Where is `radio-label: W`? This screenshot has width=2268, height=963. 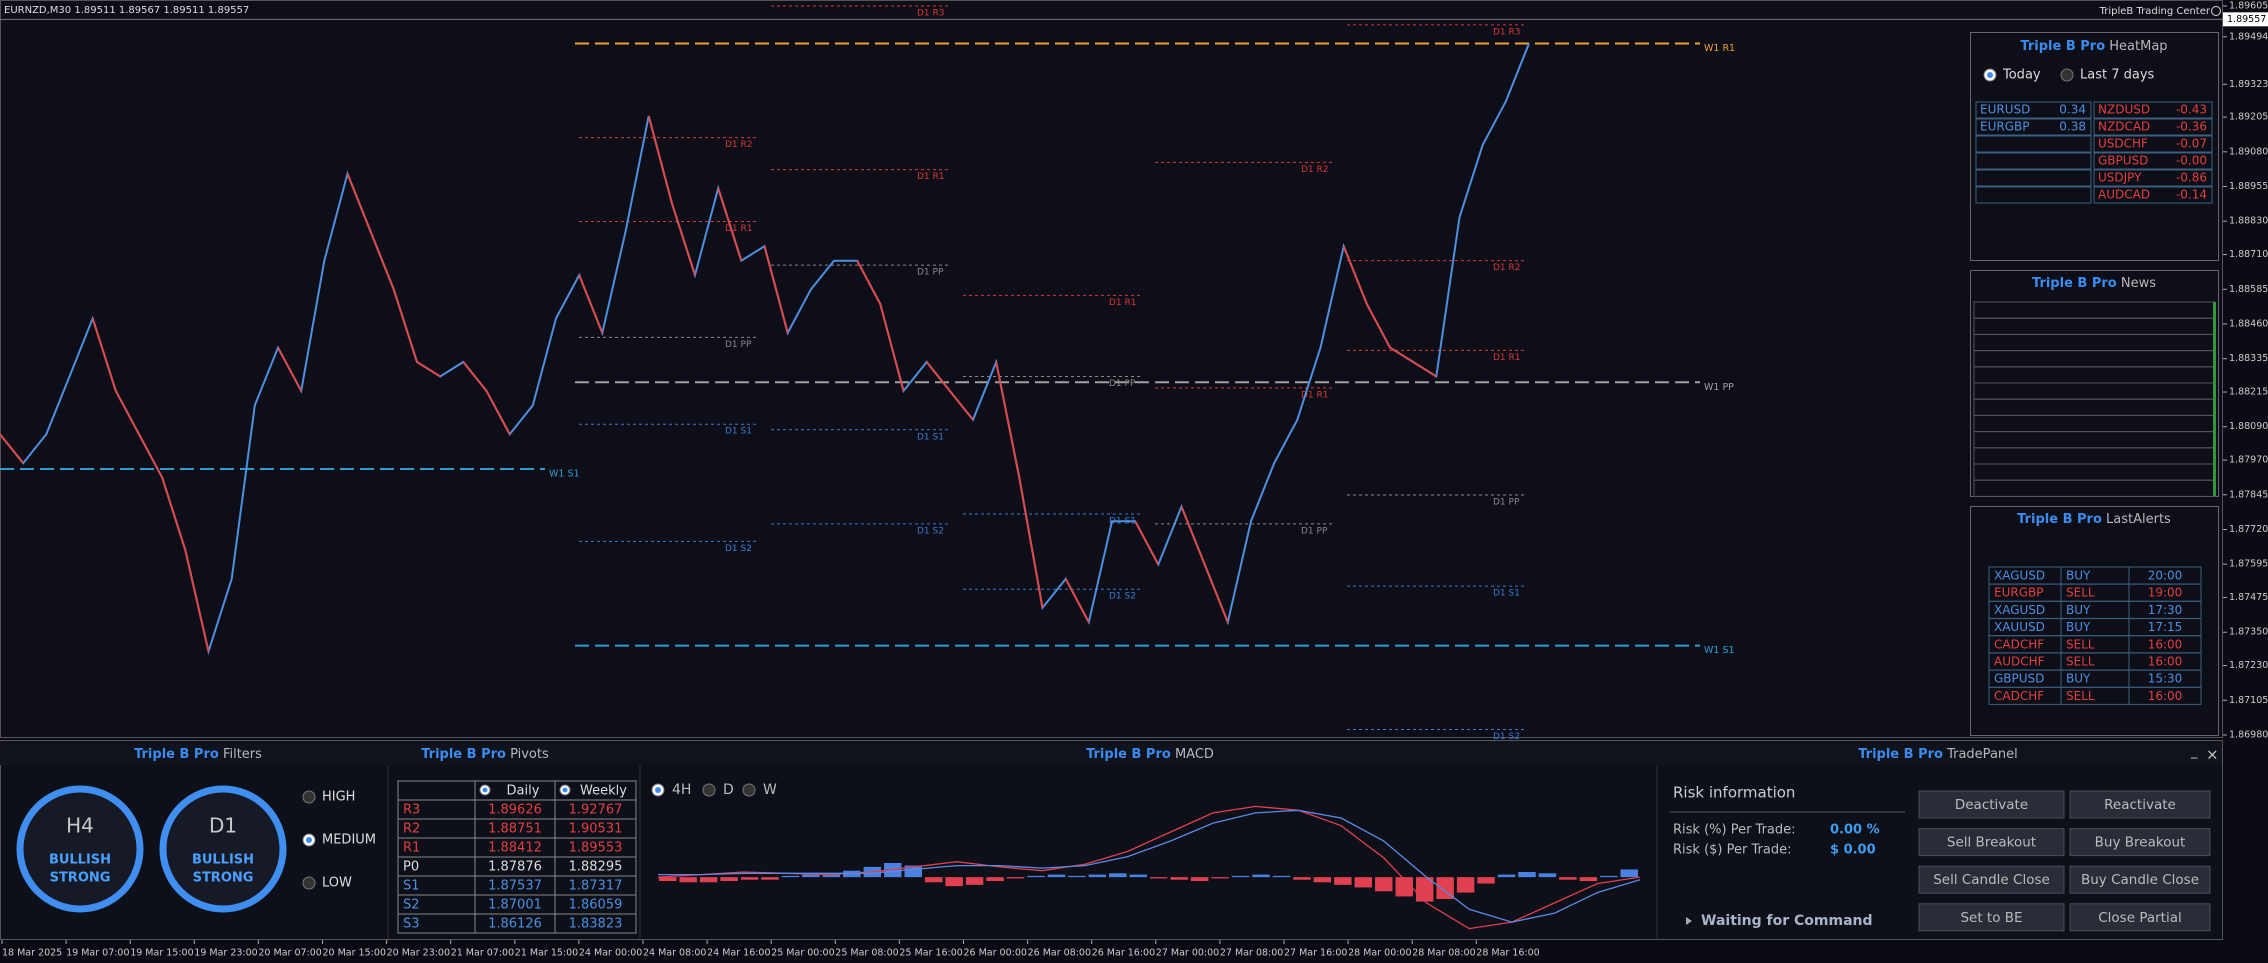 radio-label: W is located at coordinates (770, 790).